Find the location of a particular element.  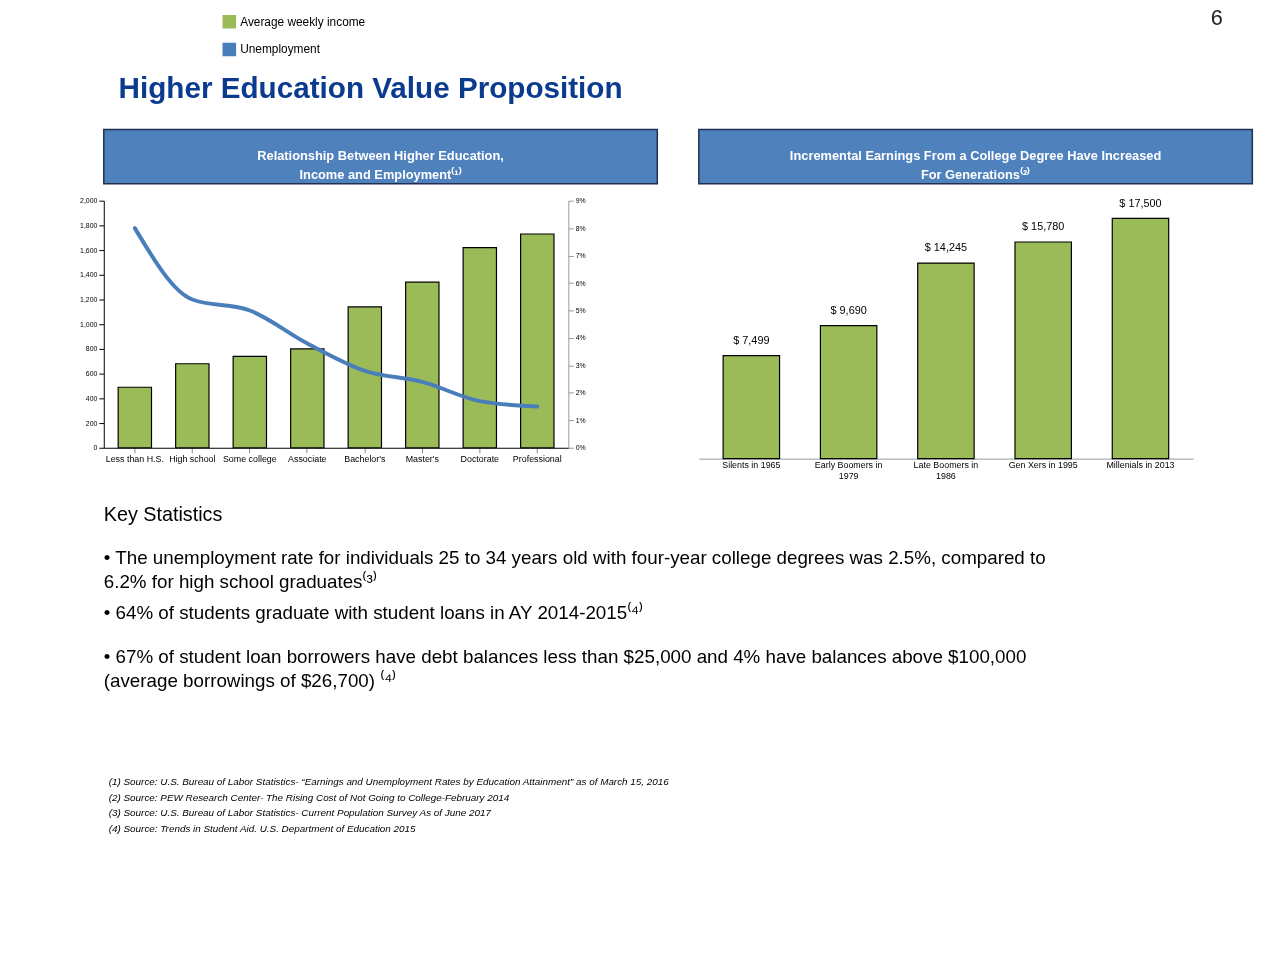

x-tick-label: Late Boomers in 1986 is located at coordinates (946, 470).